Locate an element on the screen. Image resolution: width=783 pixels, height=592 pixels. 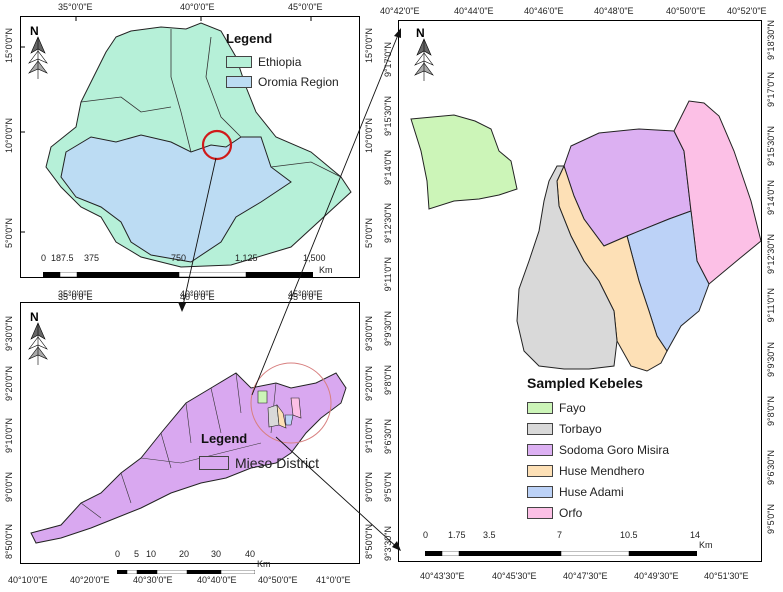
coord-label: 40°47'30"E is located at coordinates (585, 576).